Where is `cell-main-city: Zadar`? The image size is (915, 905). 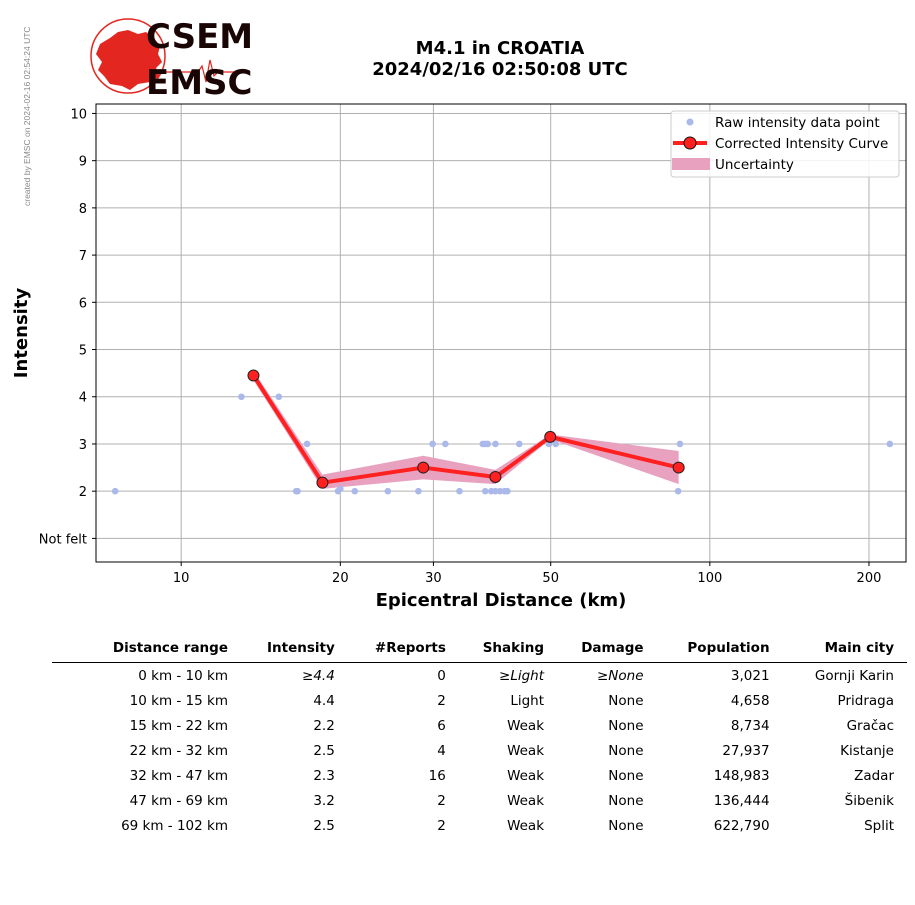 cell-main-city: Zadar is located at coordinates (874, 775).